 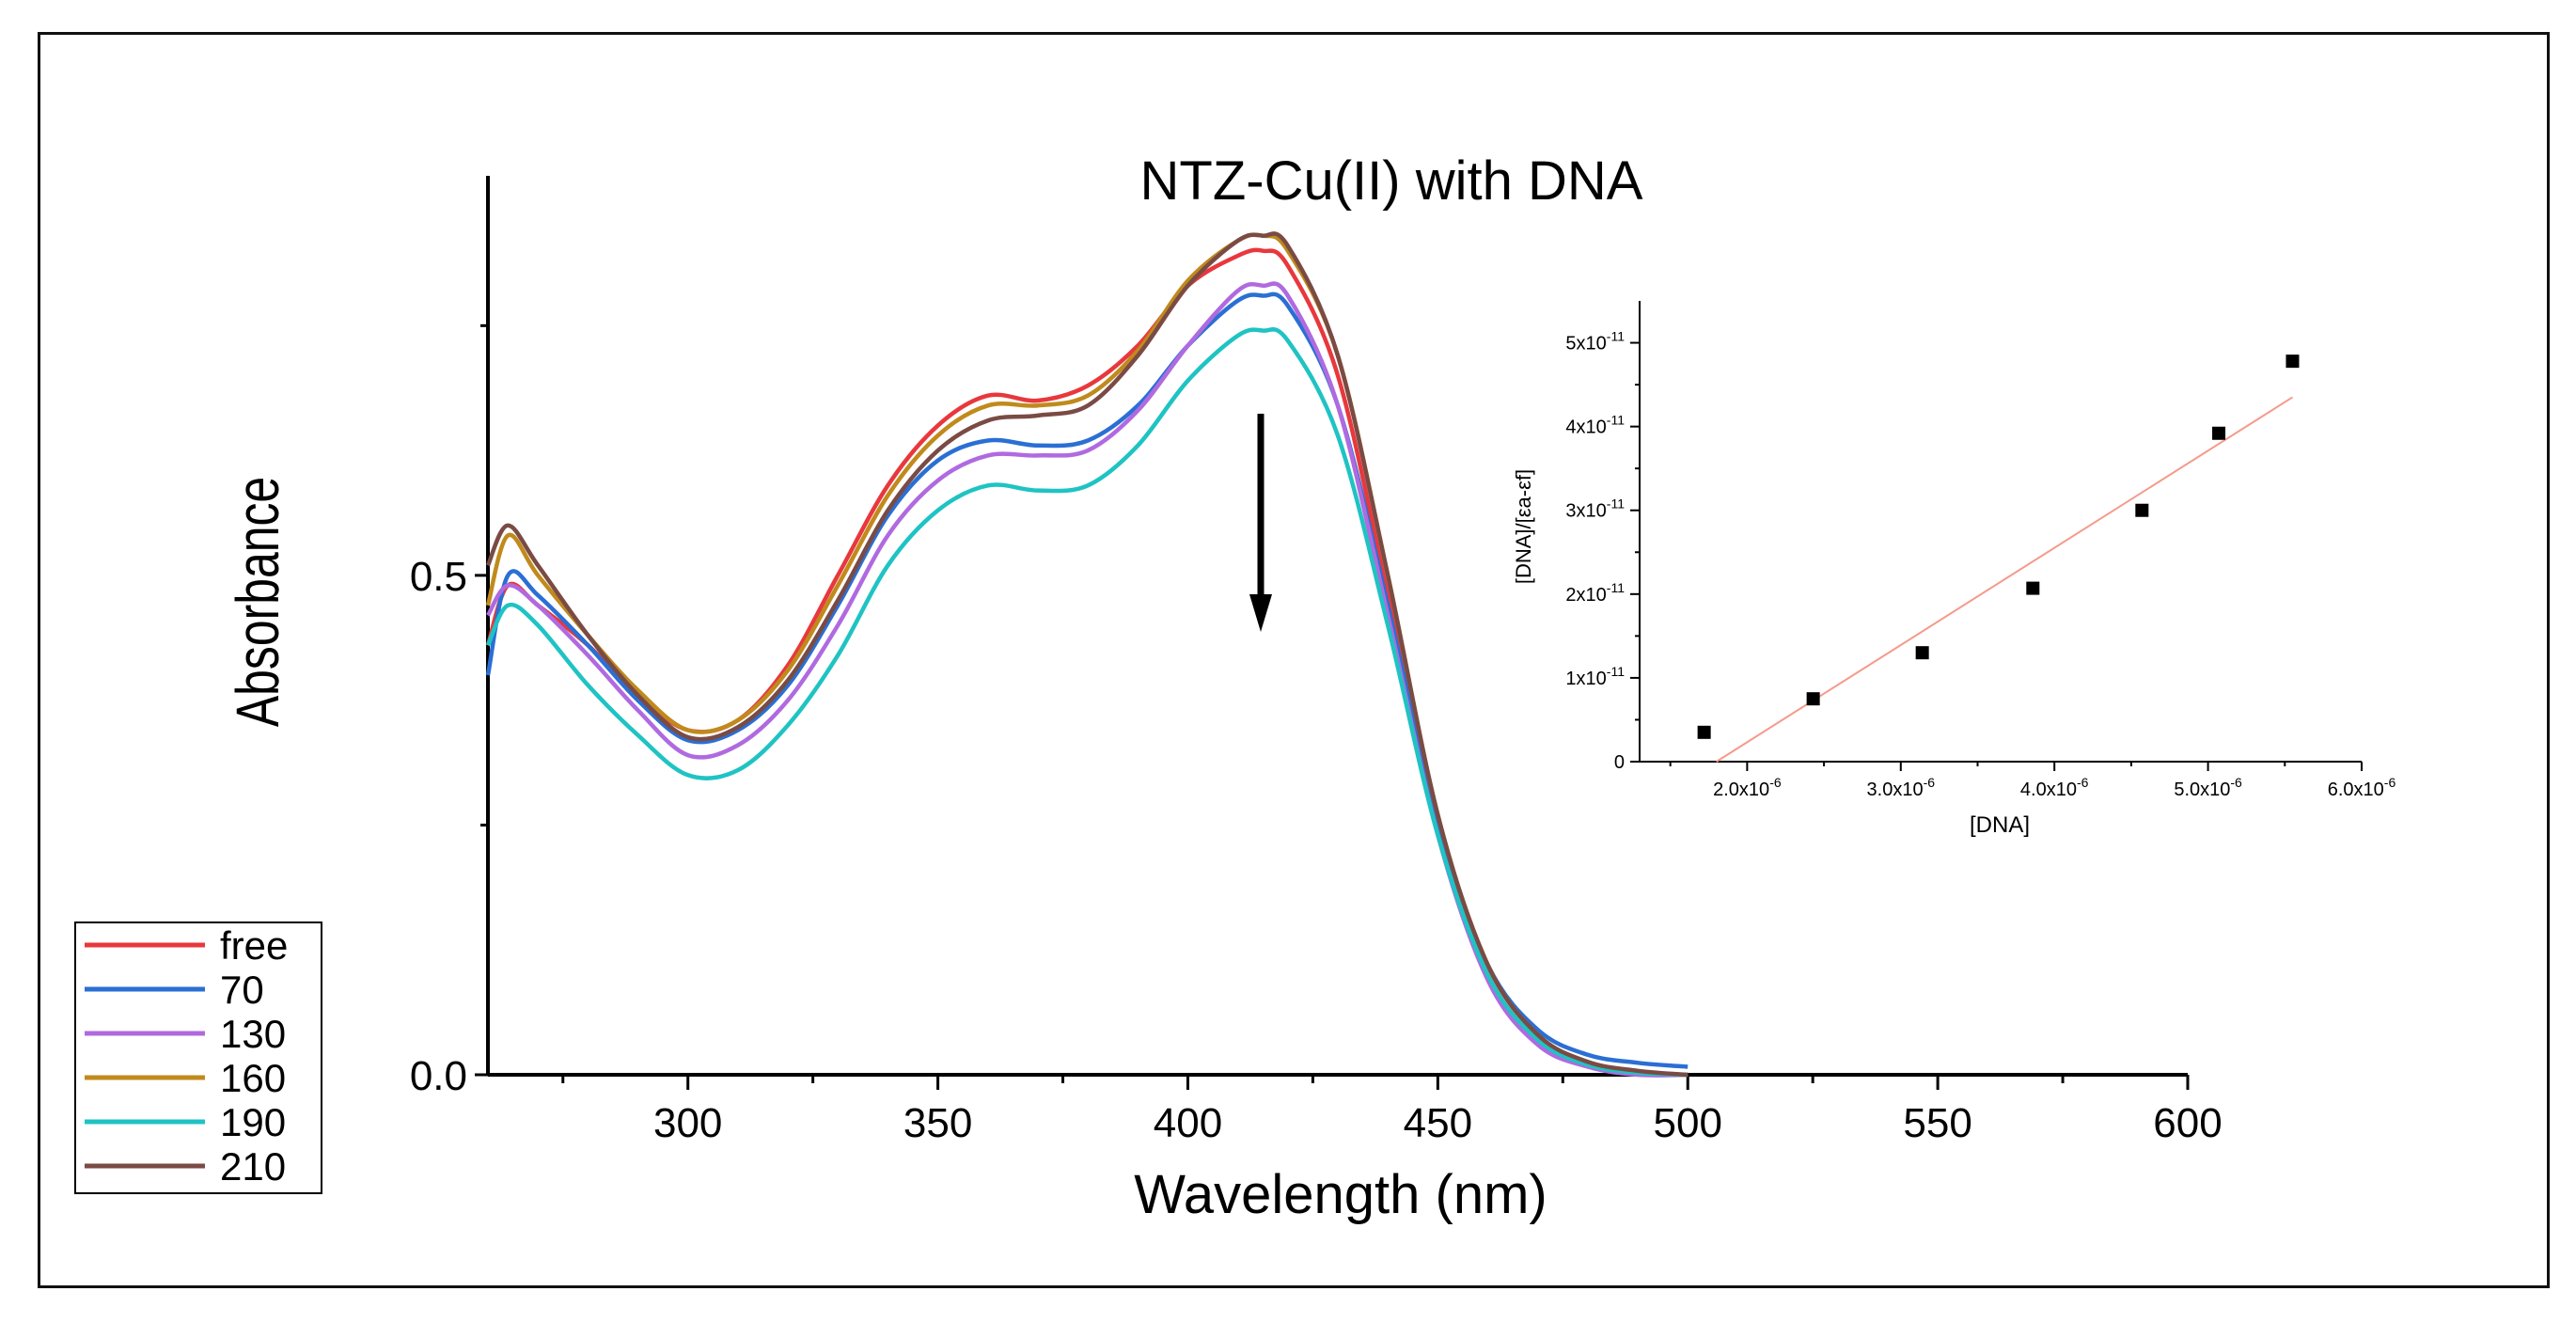 I want to click on fit-line, so click(x=2005, y=580).